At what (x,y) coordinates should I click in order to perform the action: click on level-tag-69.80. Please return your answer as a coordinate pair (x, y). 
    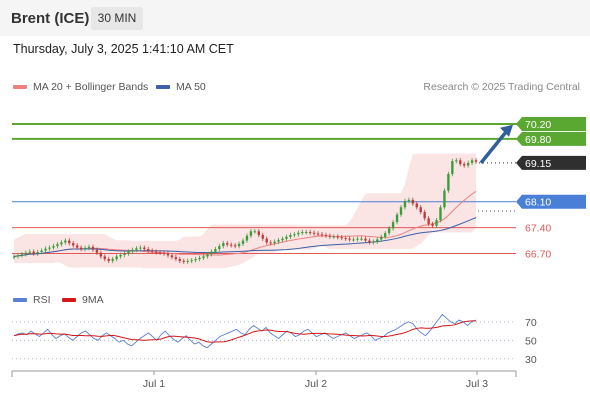
    Looking at the image, I should click on (551, 138).